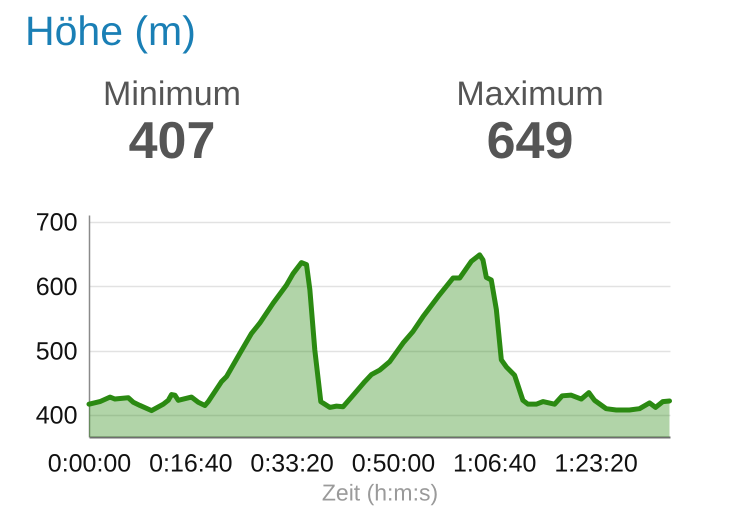  I want to click on text: 649, so click(530, 141).